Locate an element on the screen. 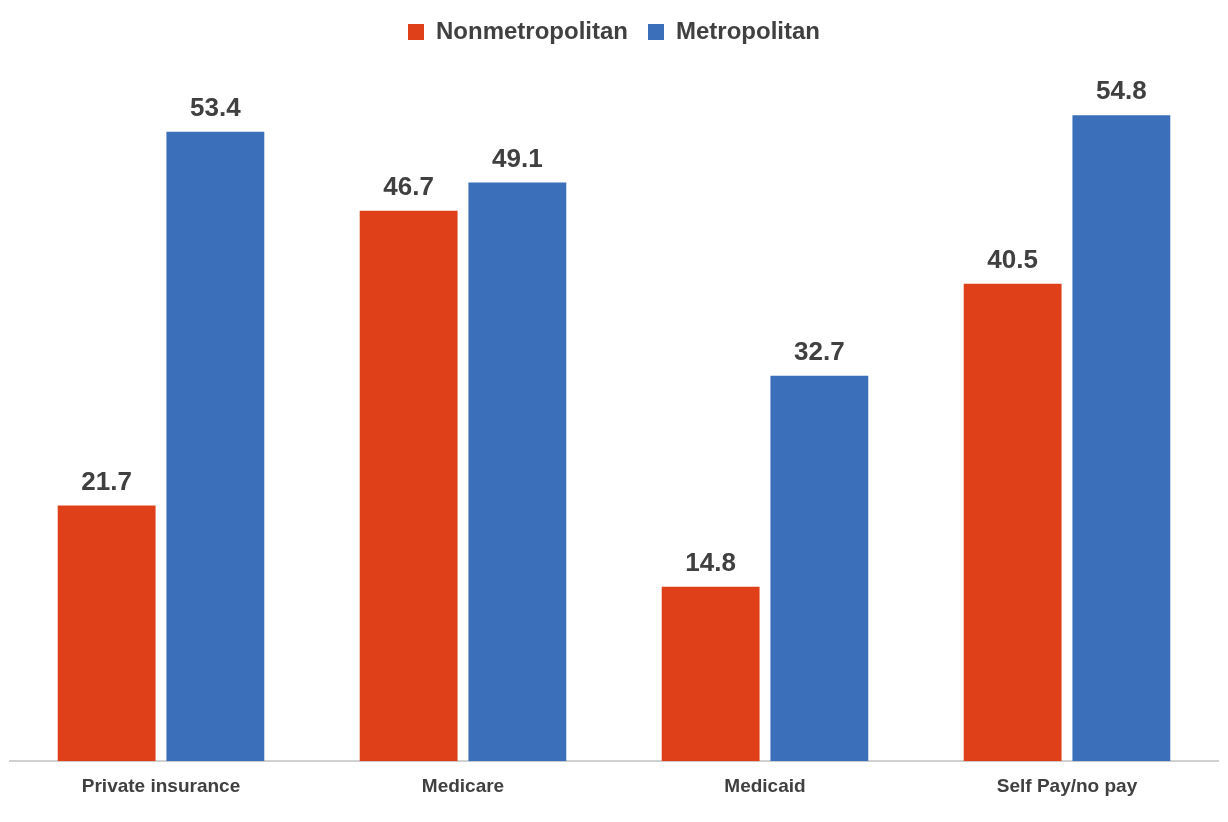 Image resolution: width=1228 pixels, height=822 pixels. data-label: 32.7 is located at coordinates (819, 350).